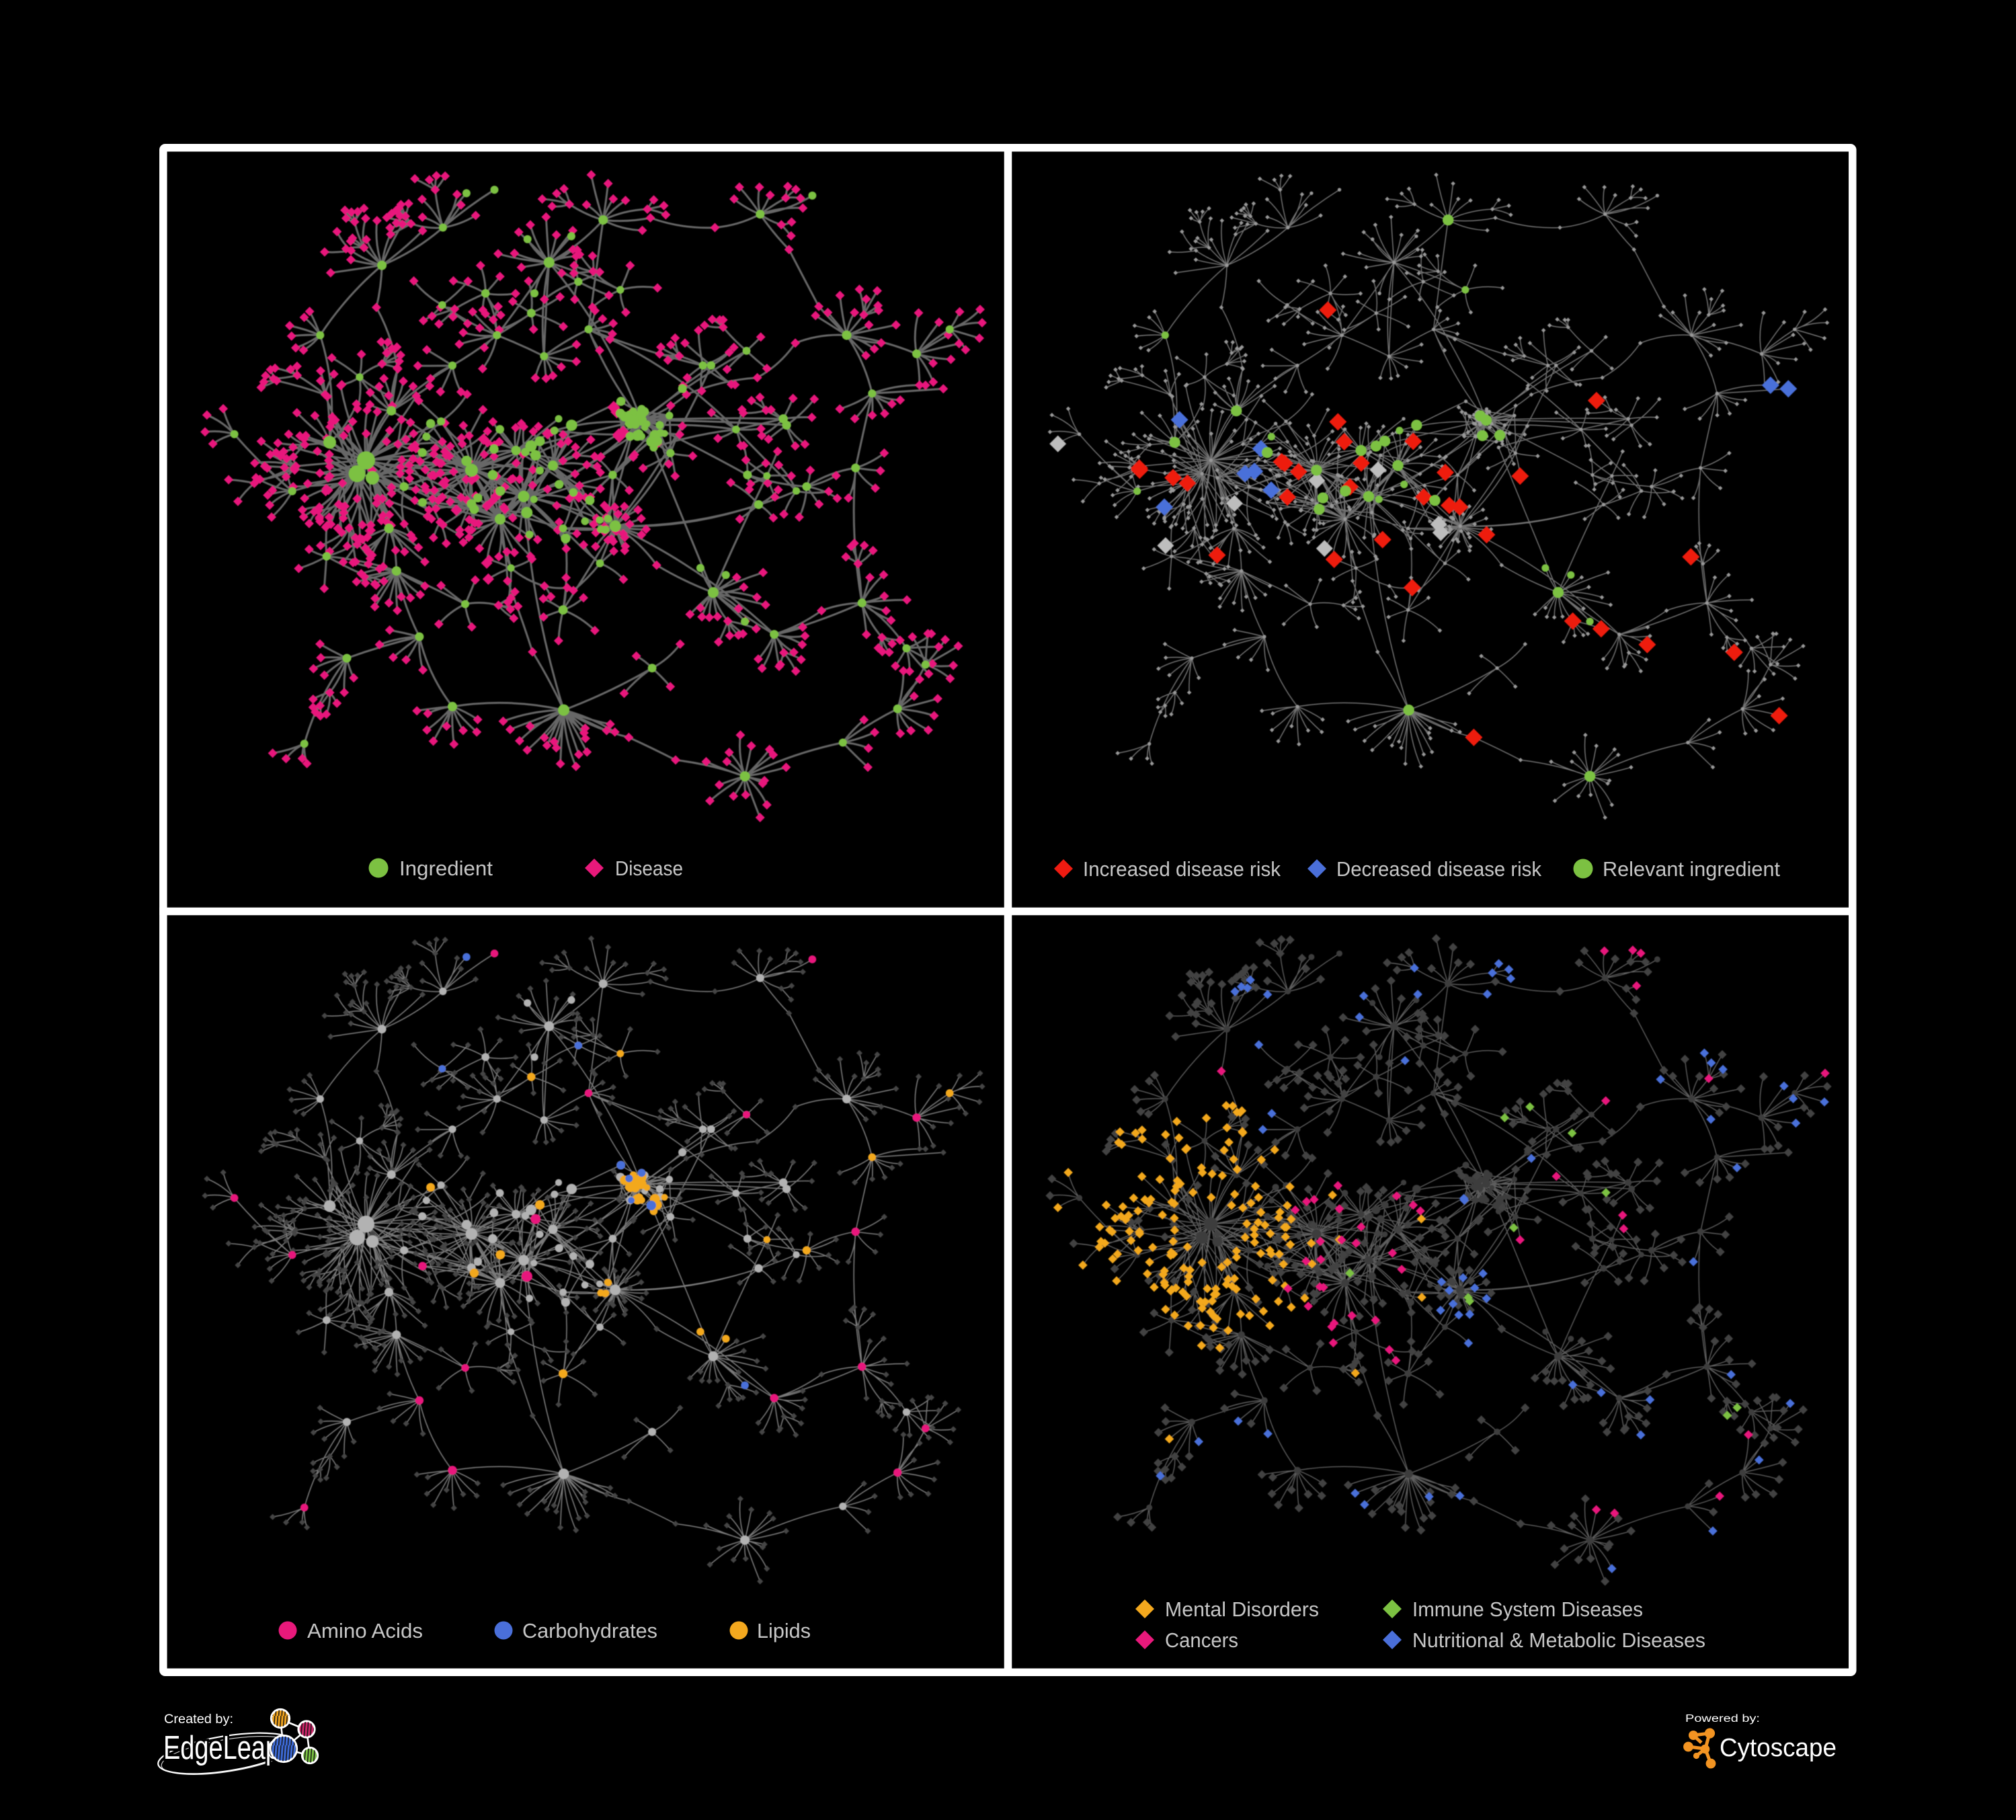 The image size is (2016, 1820). Describe the element at coordinates (1438, 869) in the screenshot. I see `svg-text: Decreased disease risk` at that location.